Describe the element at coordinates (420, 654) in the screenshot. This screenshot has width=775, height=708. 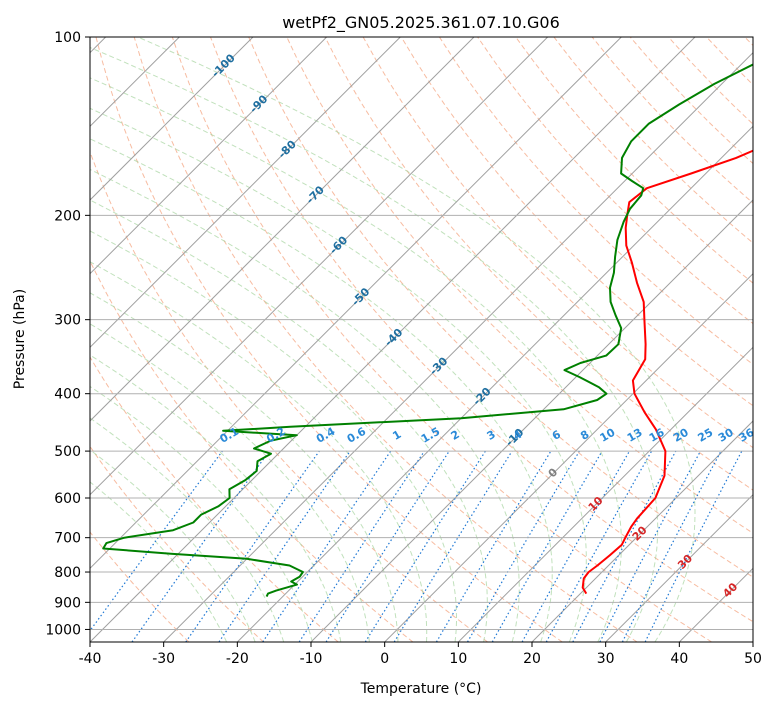
I see `x-axis: -40 -30 -20 -10 0 10 20 30 40 50` at that location.